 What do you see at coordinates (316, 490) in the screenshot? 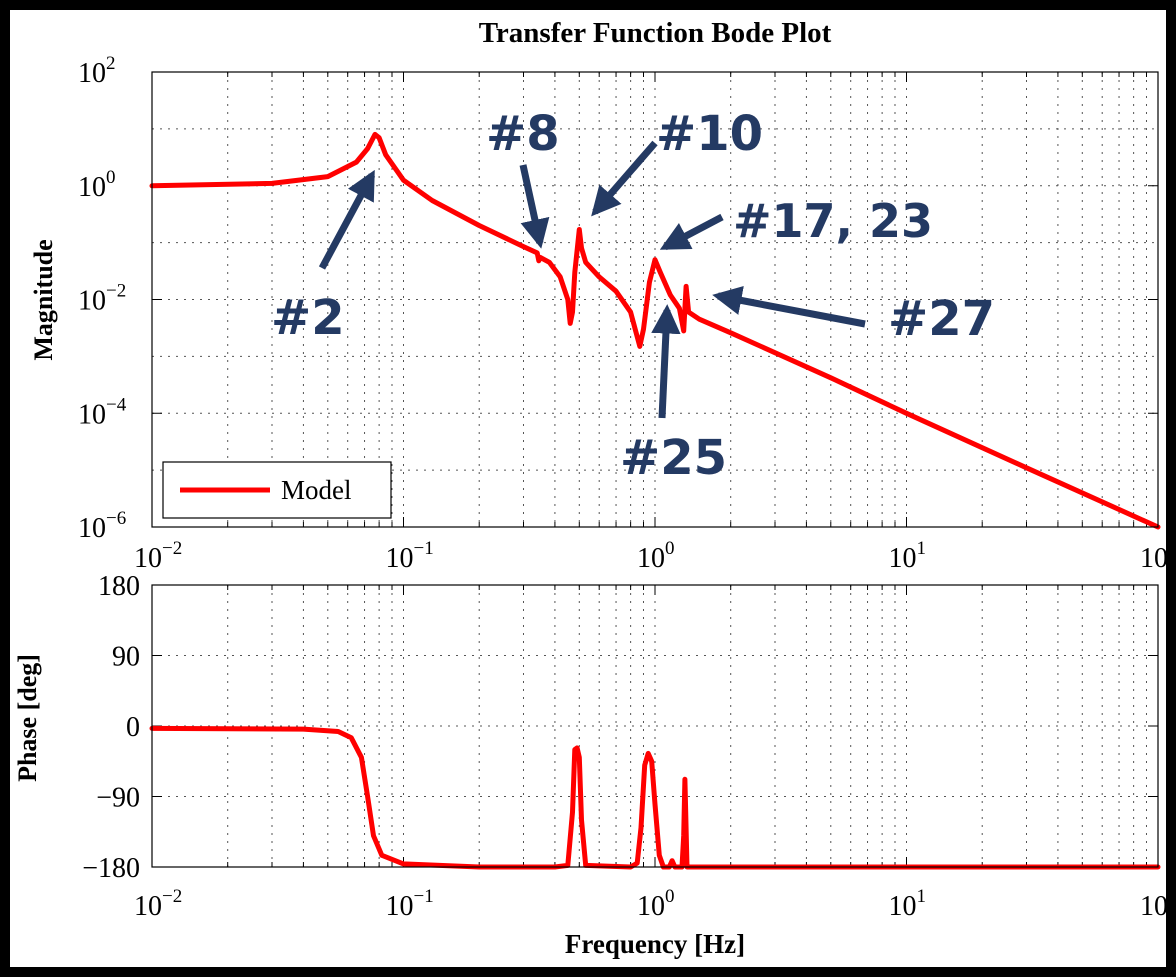
I see `legend-label: Model` at bounding box center [316, 490].